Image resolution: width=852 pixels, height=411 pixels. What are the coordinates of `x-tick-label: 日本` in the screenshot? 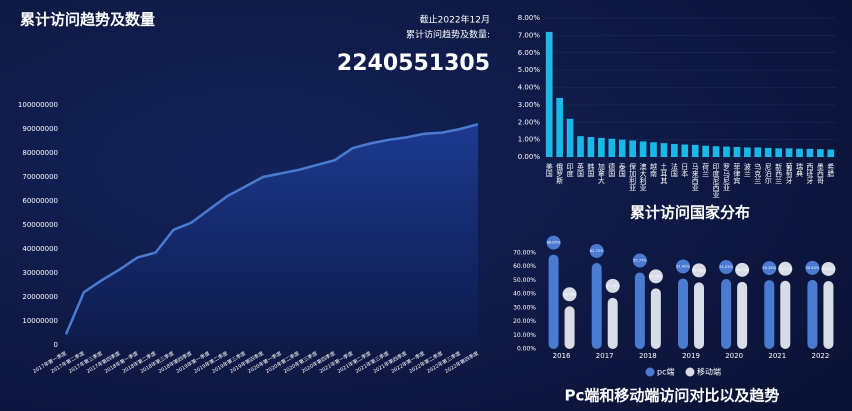 It's located at (685, 170).